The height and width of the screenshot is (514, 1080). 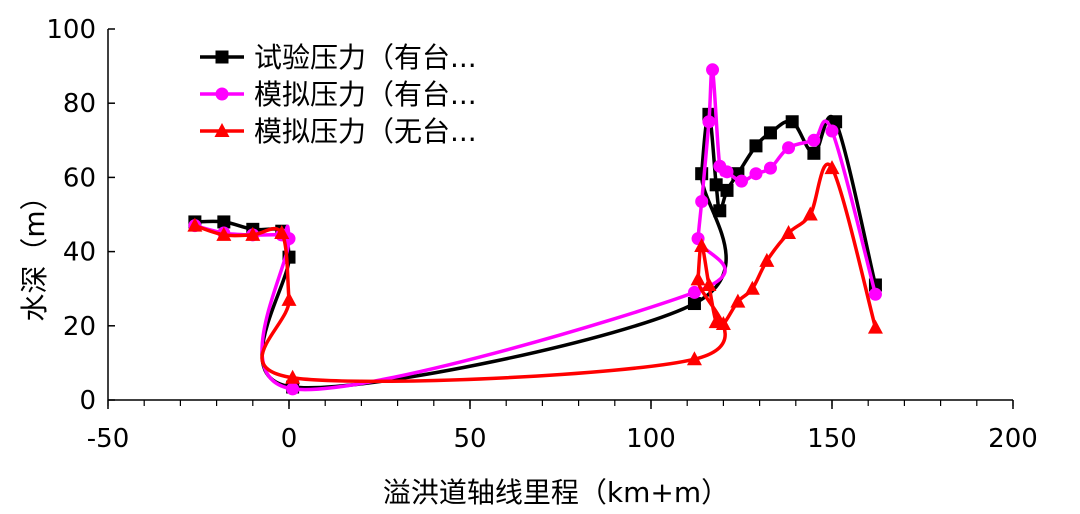 I want to click on y-tick-label: 80, so click(x=79, y=104).